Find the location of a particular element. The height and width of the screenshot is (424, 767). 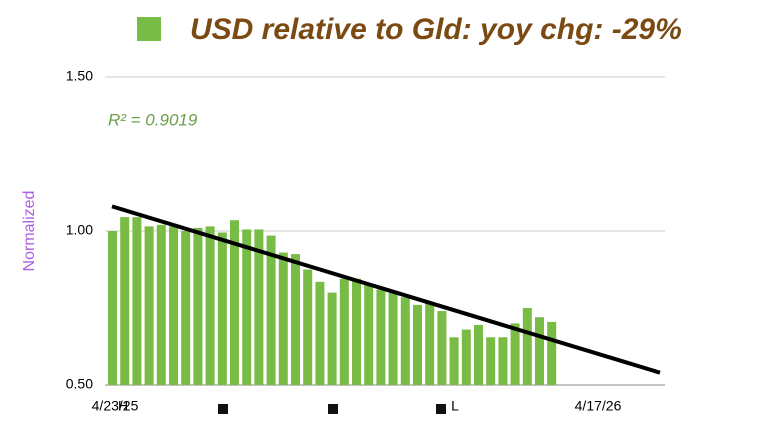

y-tick-label: 1.50 is located at coordinates (79, 76).